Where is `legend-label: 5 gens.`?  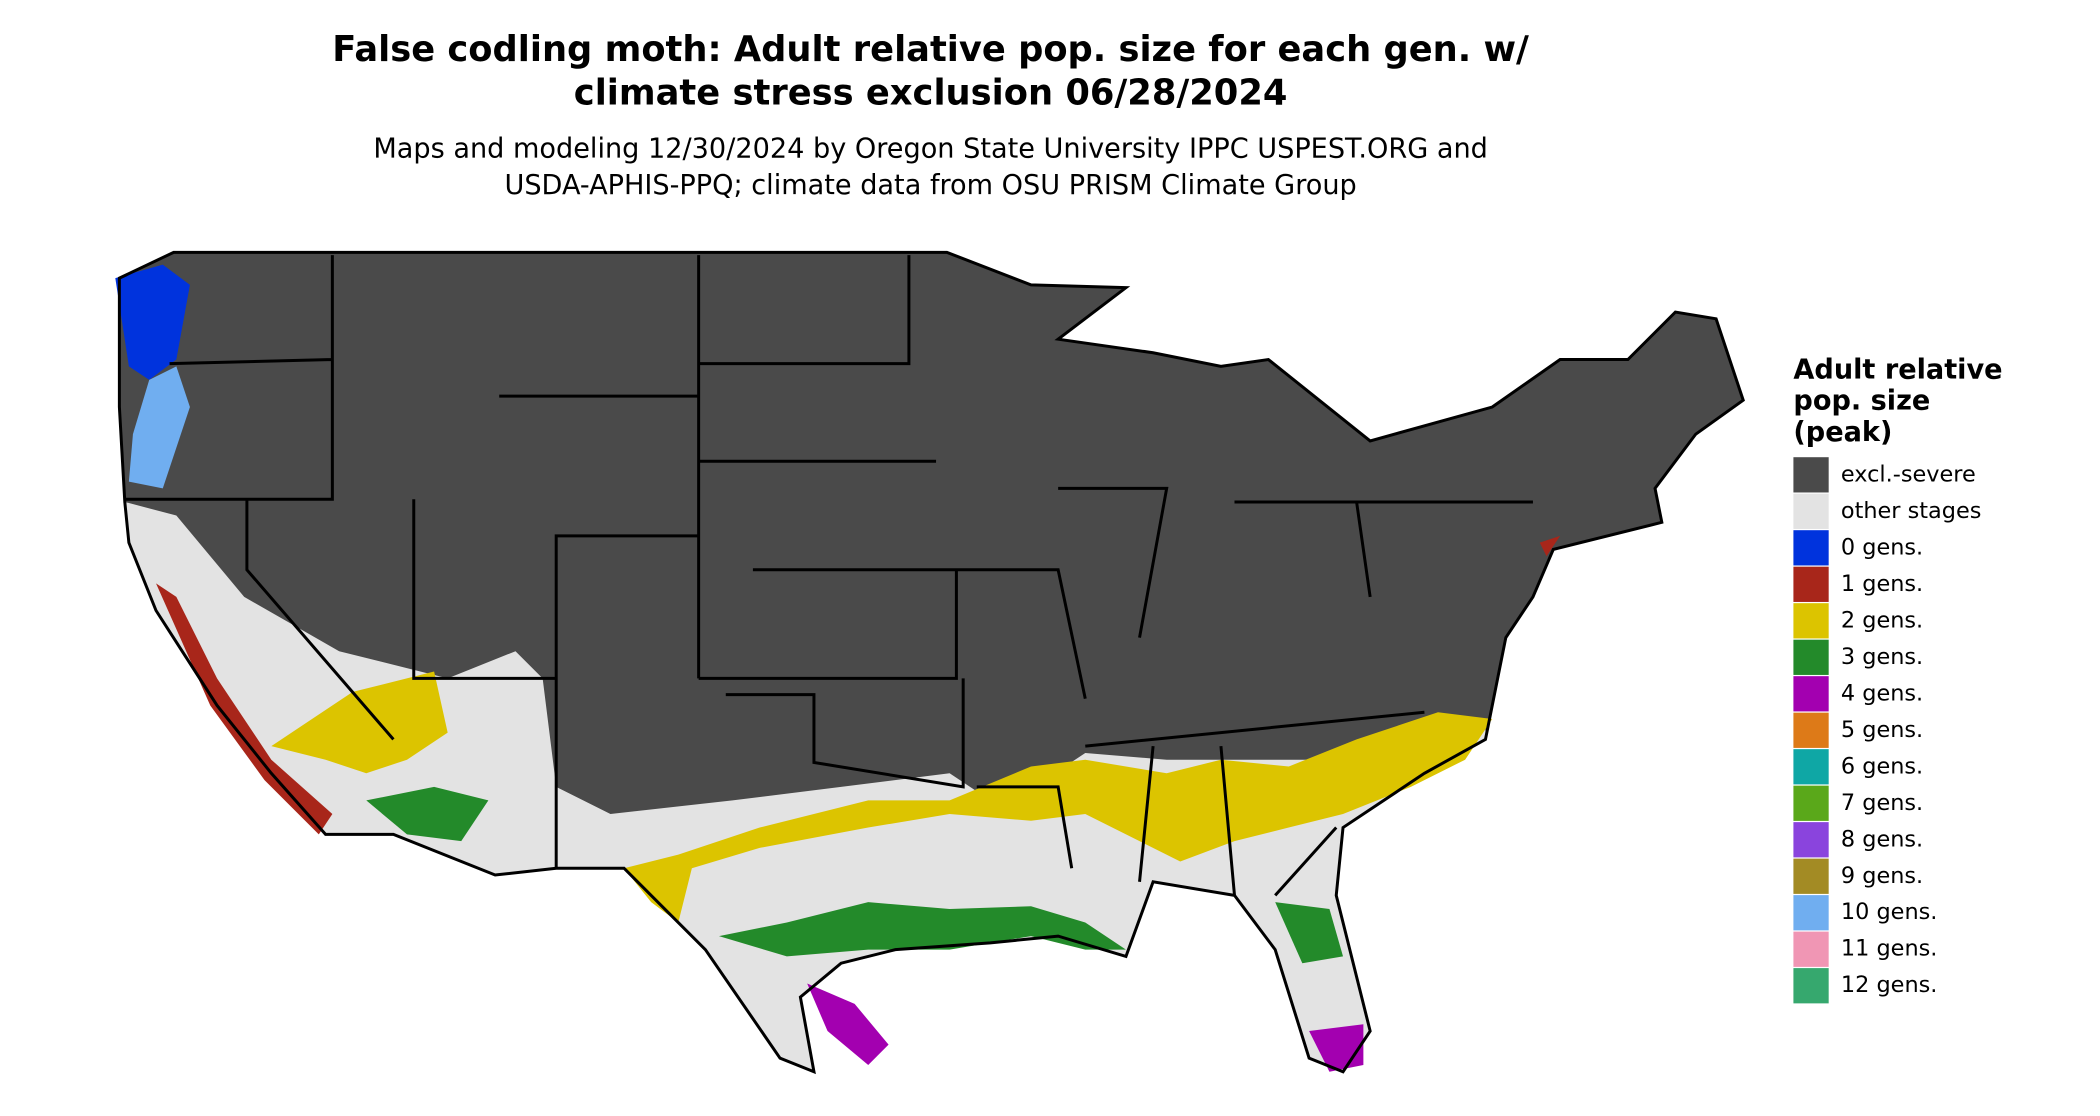 legend-label: 5 gens. is located at coordinates (1882, 730).